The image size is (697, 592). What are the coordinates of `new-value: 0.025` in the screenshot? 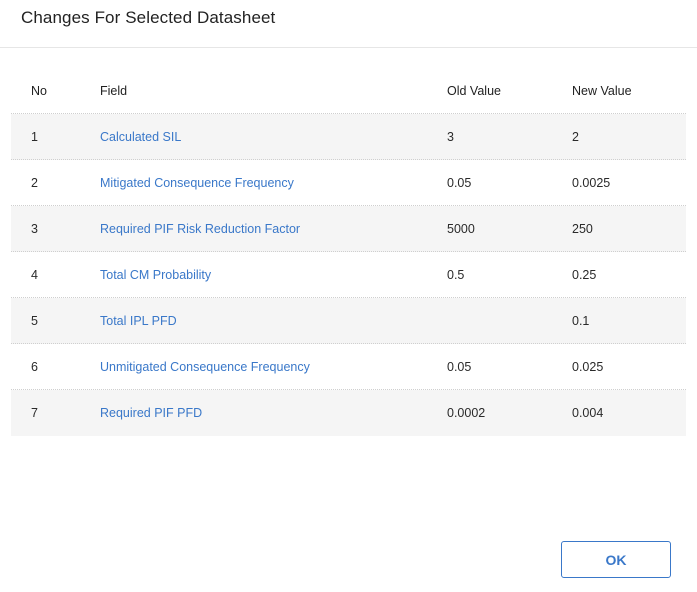 It's located at (588, 366).